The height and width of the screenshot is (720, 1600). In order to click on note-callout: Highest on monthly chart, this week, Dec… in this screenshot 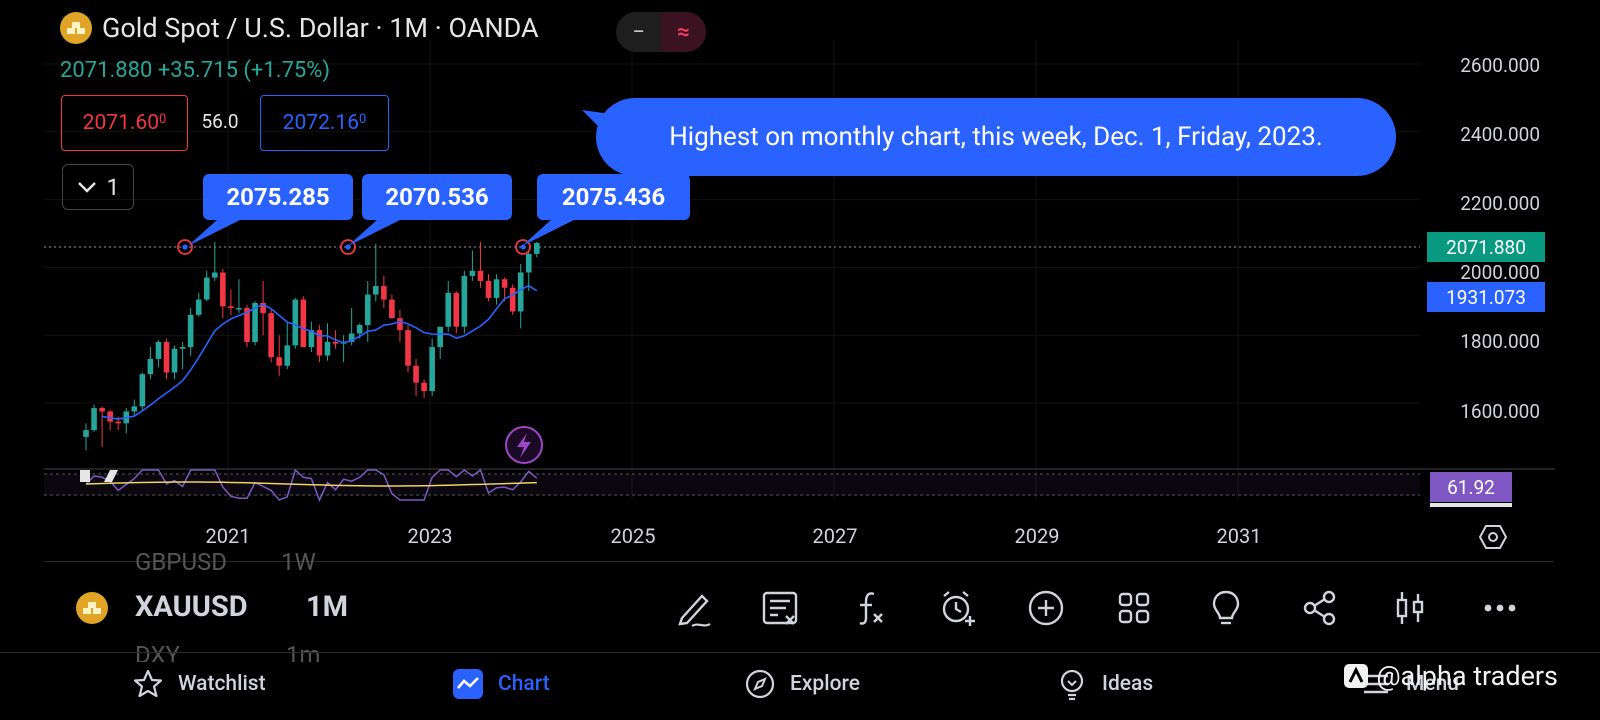, I will do `click(996, 137)`.